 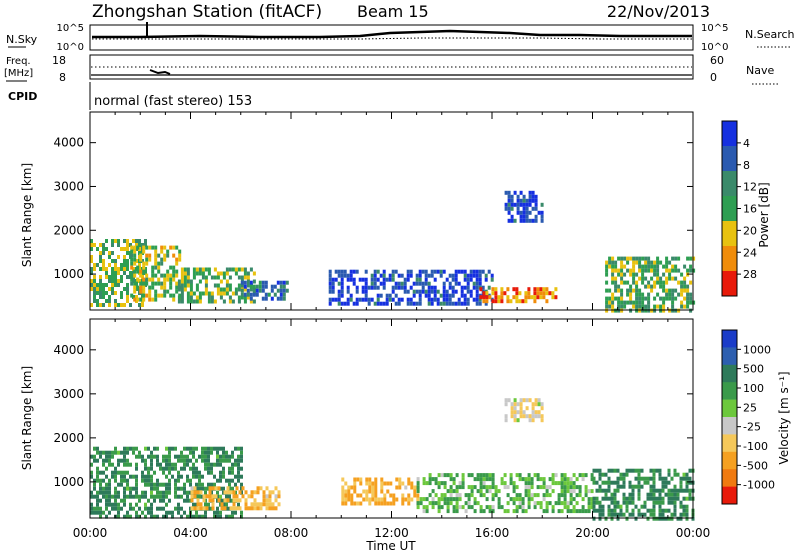 I want to click on freq-tick-top: 18, so click(x=59, y=60).